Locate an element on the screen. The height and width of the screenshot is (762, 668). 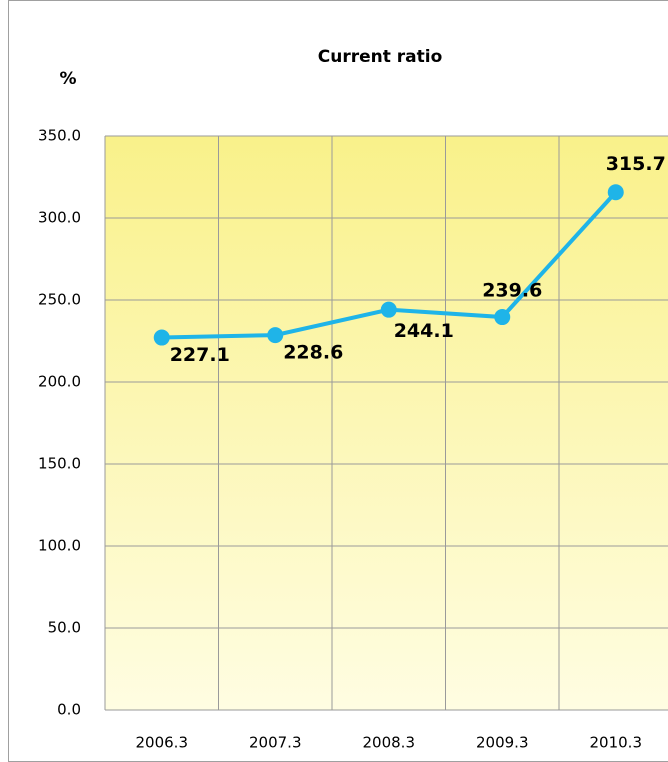
data-label: 315.7 is located at coordinates (636, 164).